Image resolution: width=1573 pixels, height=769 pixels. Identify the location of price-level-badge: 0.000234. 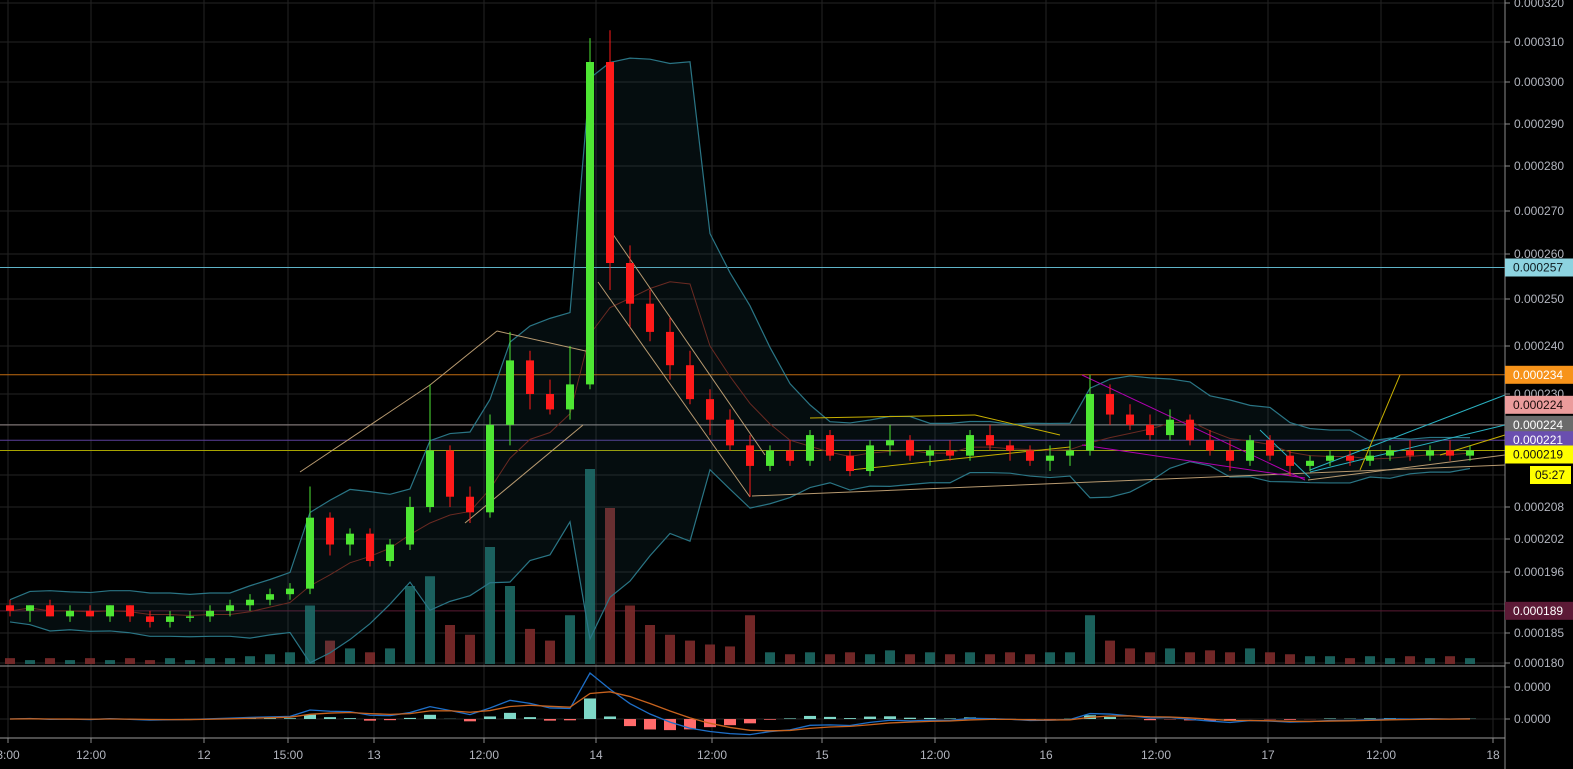
(1539, 374).